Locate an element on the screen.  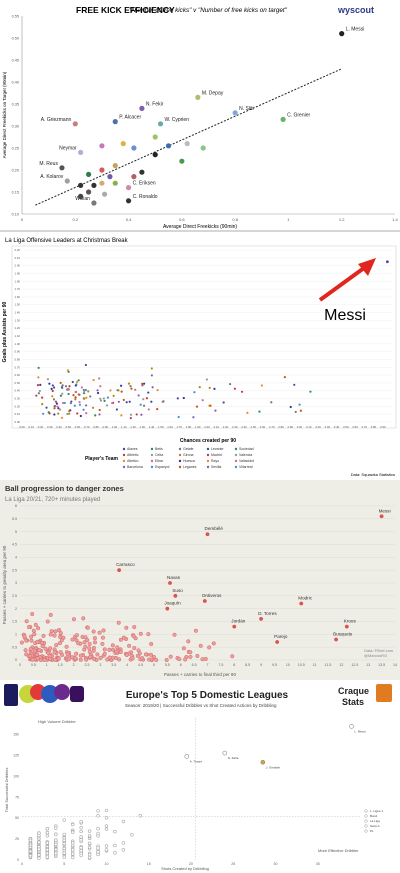
y-tick-label: 125 is located at coordinates (16, 756).